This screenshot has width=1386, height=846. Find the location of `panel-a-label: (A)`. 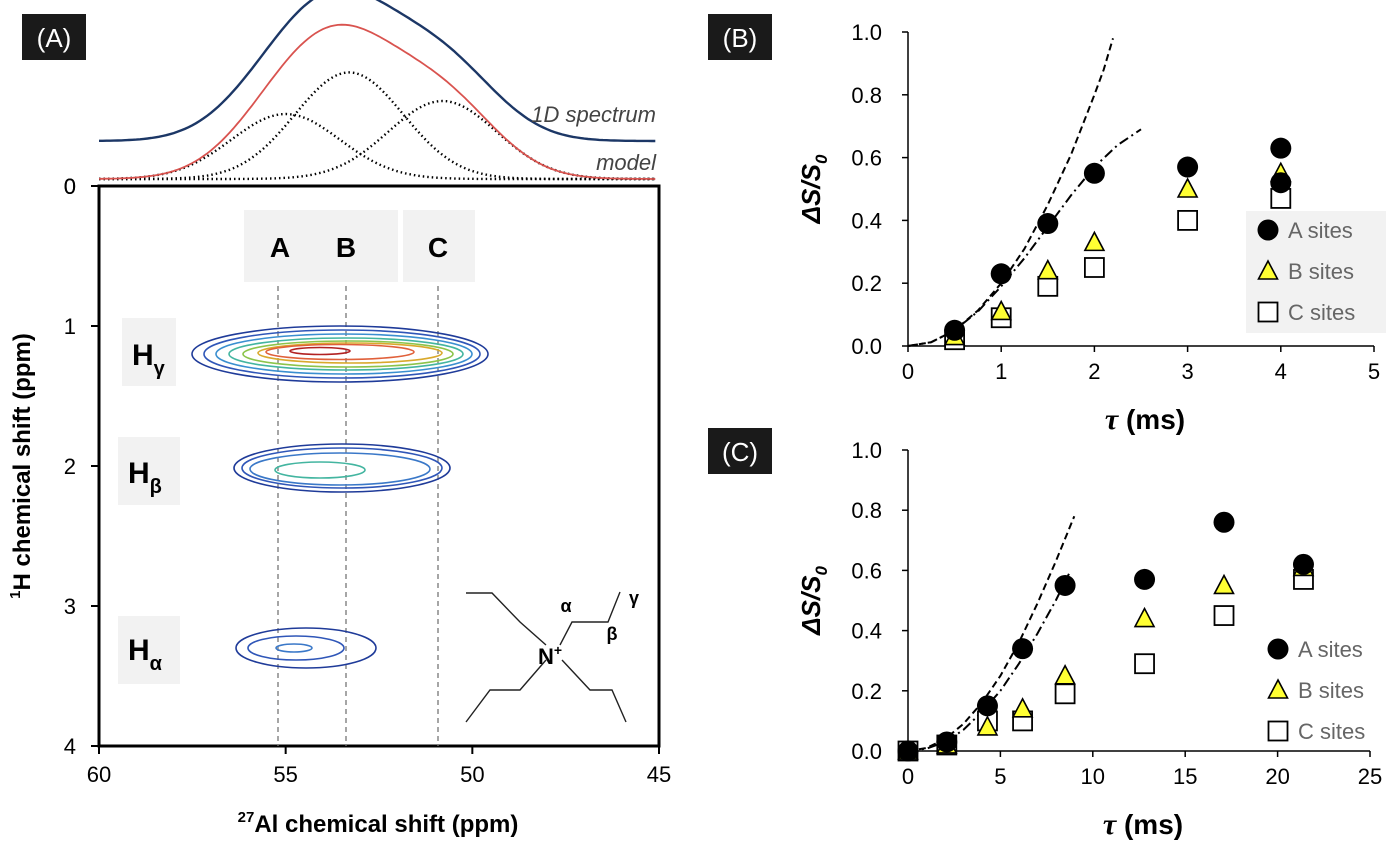

panel-a-label: (A) is located at coordinates (54, 38).